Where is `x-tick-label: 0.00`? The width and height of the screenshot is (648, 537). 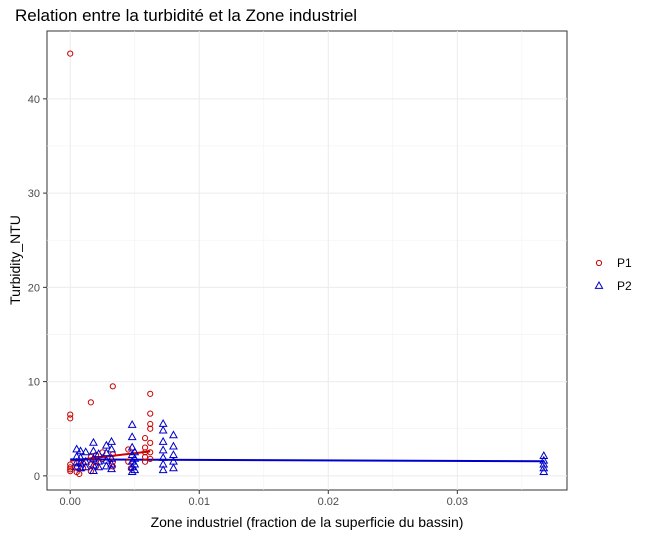 x-tick-label: 0.00 is located at coordinates (70, 502).